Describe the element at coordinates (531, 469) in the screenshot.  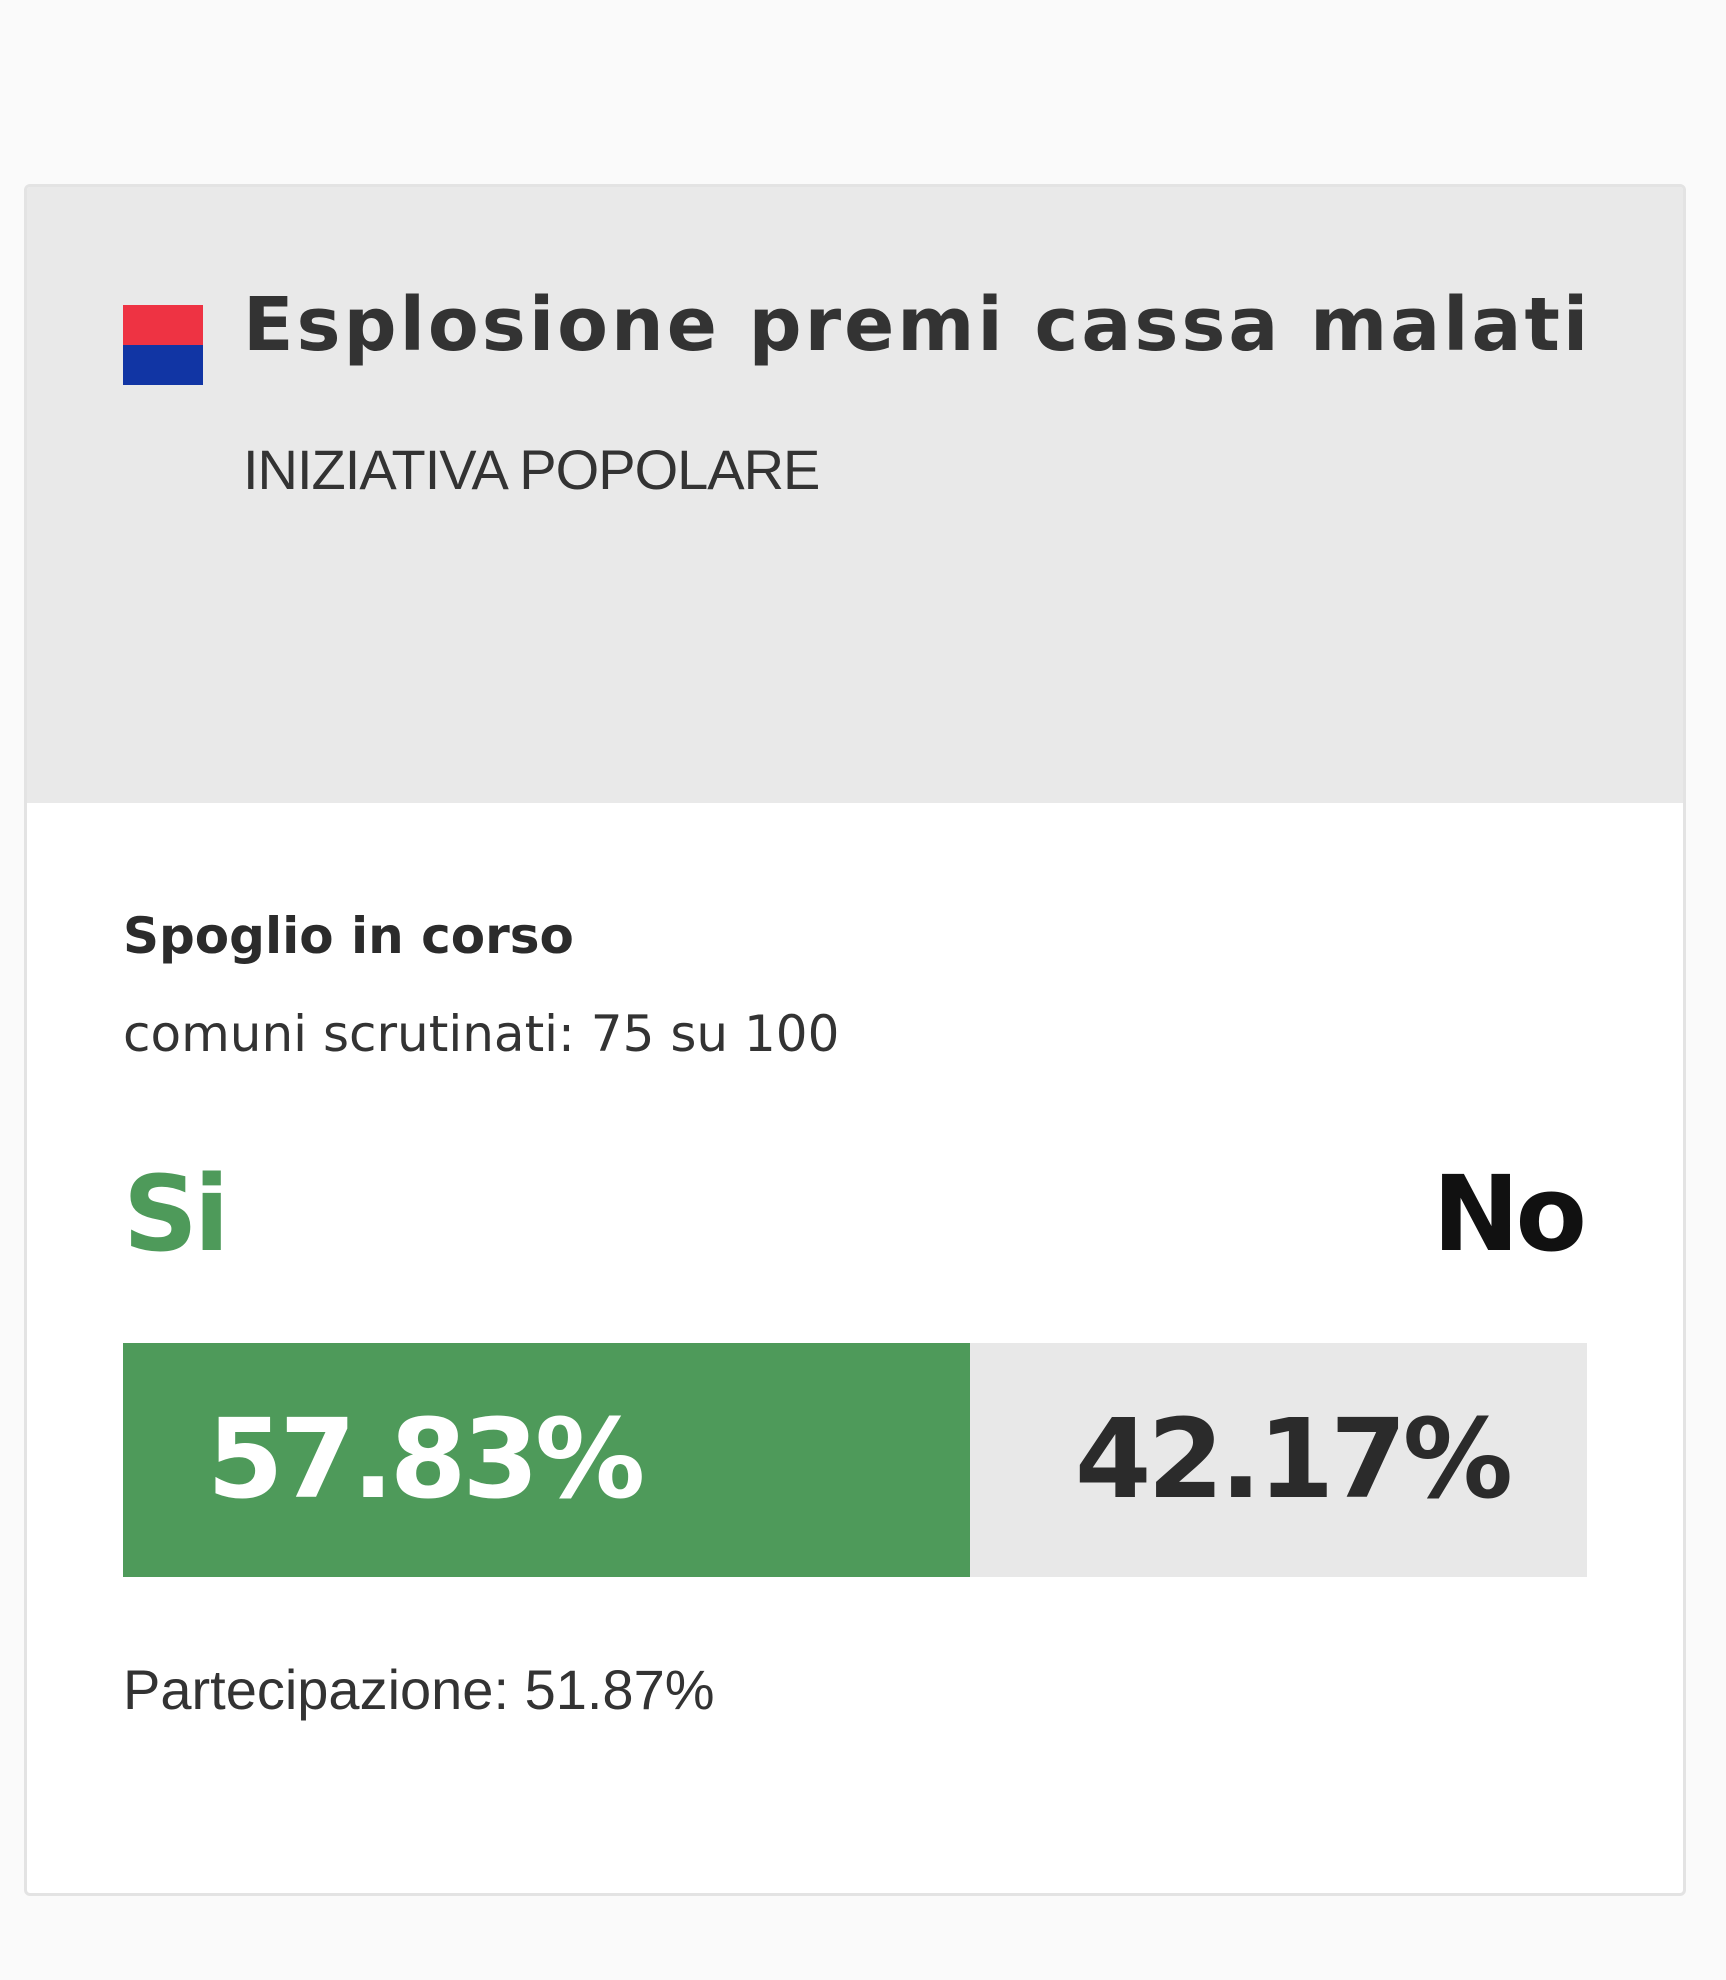
I see `vote-type: INIZIATIVA POPOLARE` at that location.